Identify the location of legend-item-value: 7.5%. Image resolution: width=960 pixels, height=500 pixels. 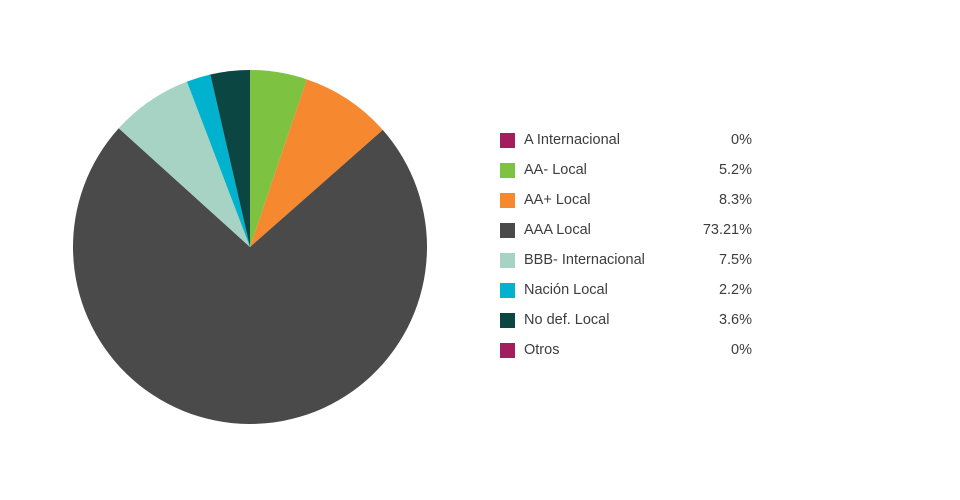
(735, 260).